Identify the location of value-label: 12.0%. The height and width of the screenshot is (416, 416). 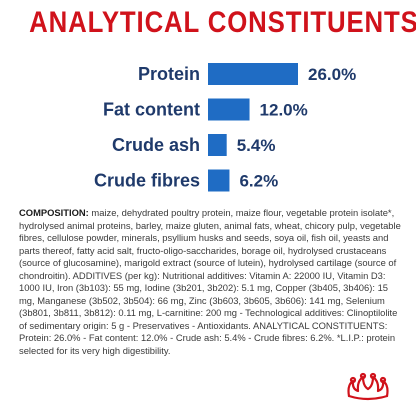
(284, 110).